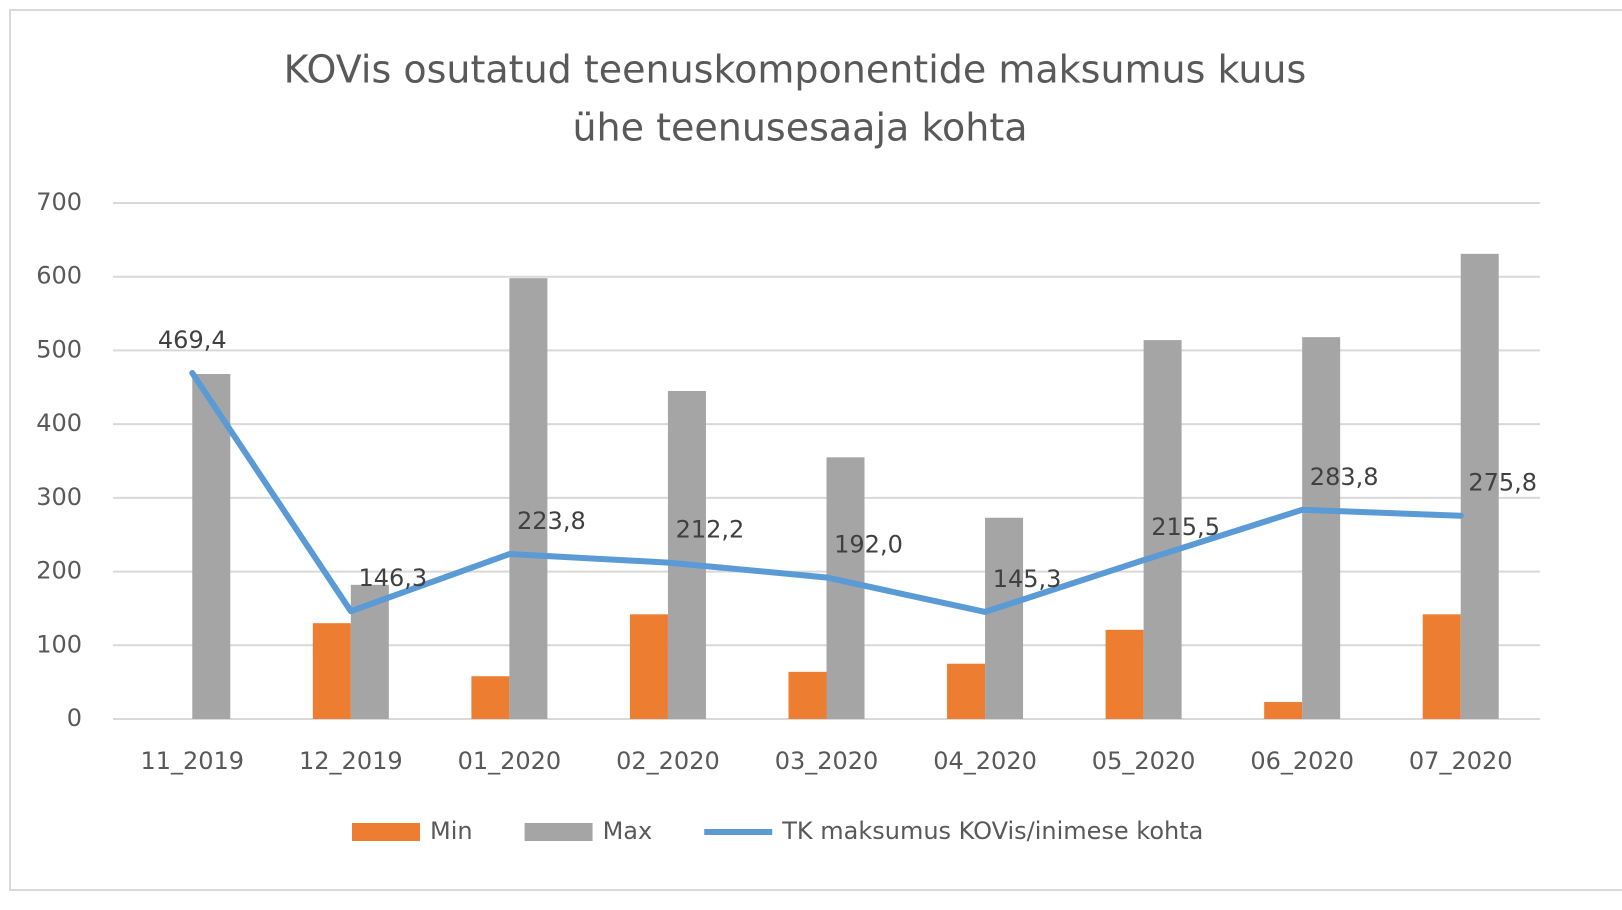  Describe the element at coordinates (1027, 579) in the screenshot. I see `data-label: 145,3` at that location.